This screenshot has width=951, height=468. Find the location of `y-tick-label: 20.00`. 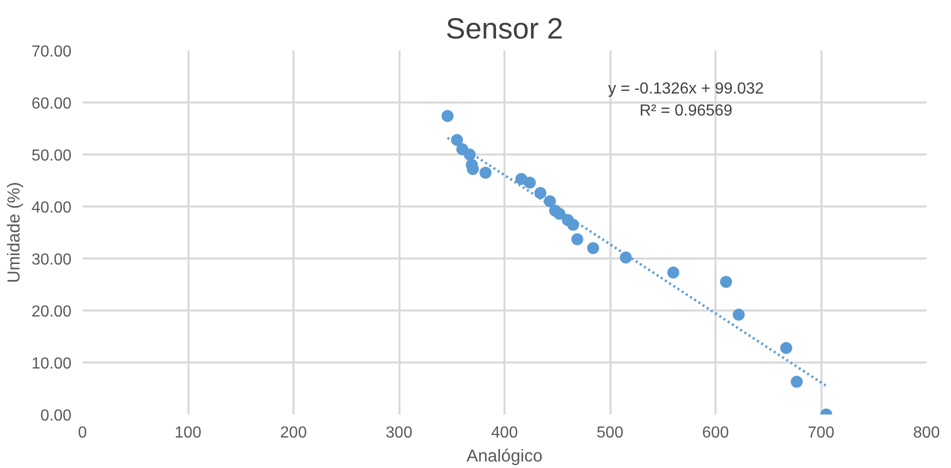

y-tick-label: 20.00 is located at coordinates (51, 312).